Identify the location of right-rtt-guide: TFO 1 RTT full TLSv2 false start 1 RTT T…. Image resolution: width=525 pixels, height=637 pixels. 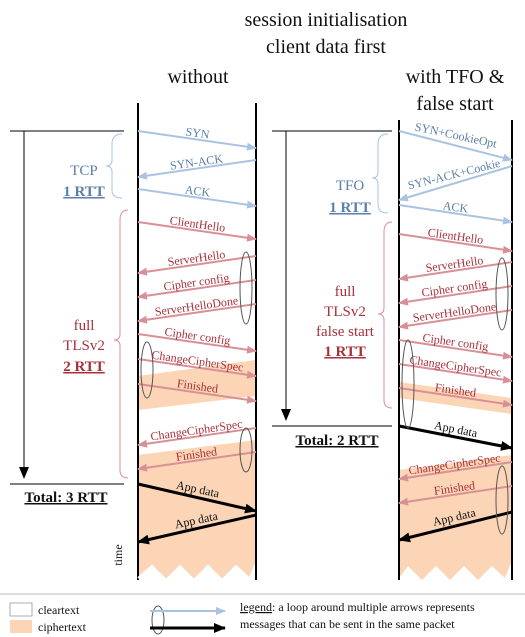
(332, 289).